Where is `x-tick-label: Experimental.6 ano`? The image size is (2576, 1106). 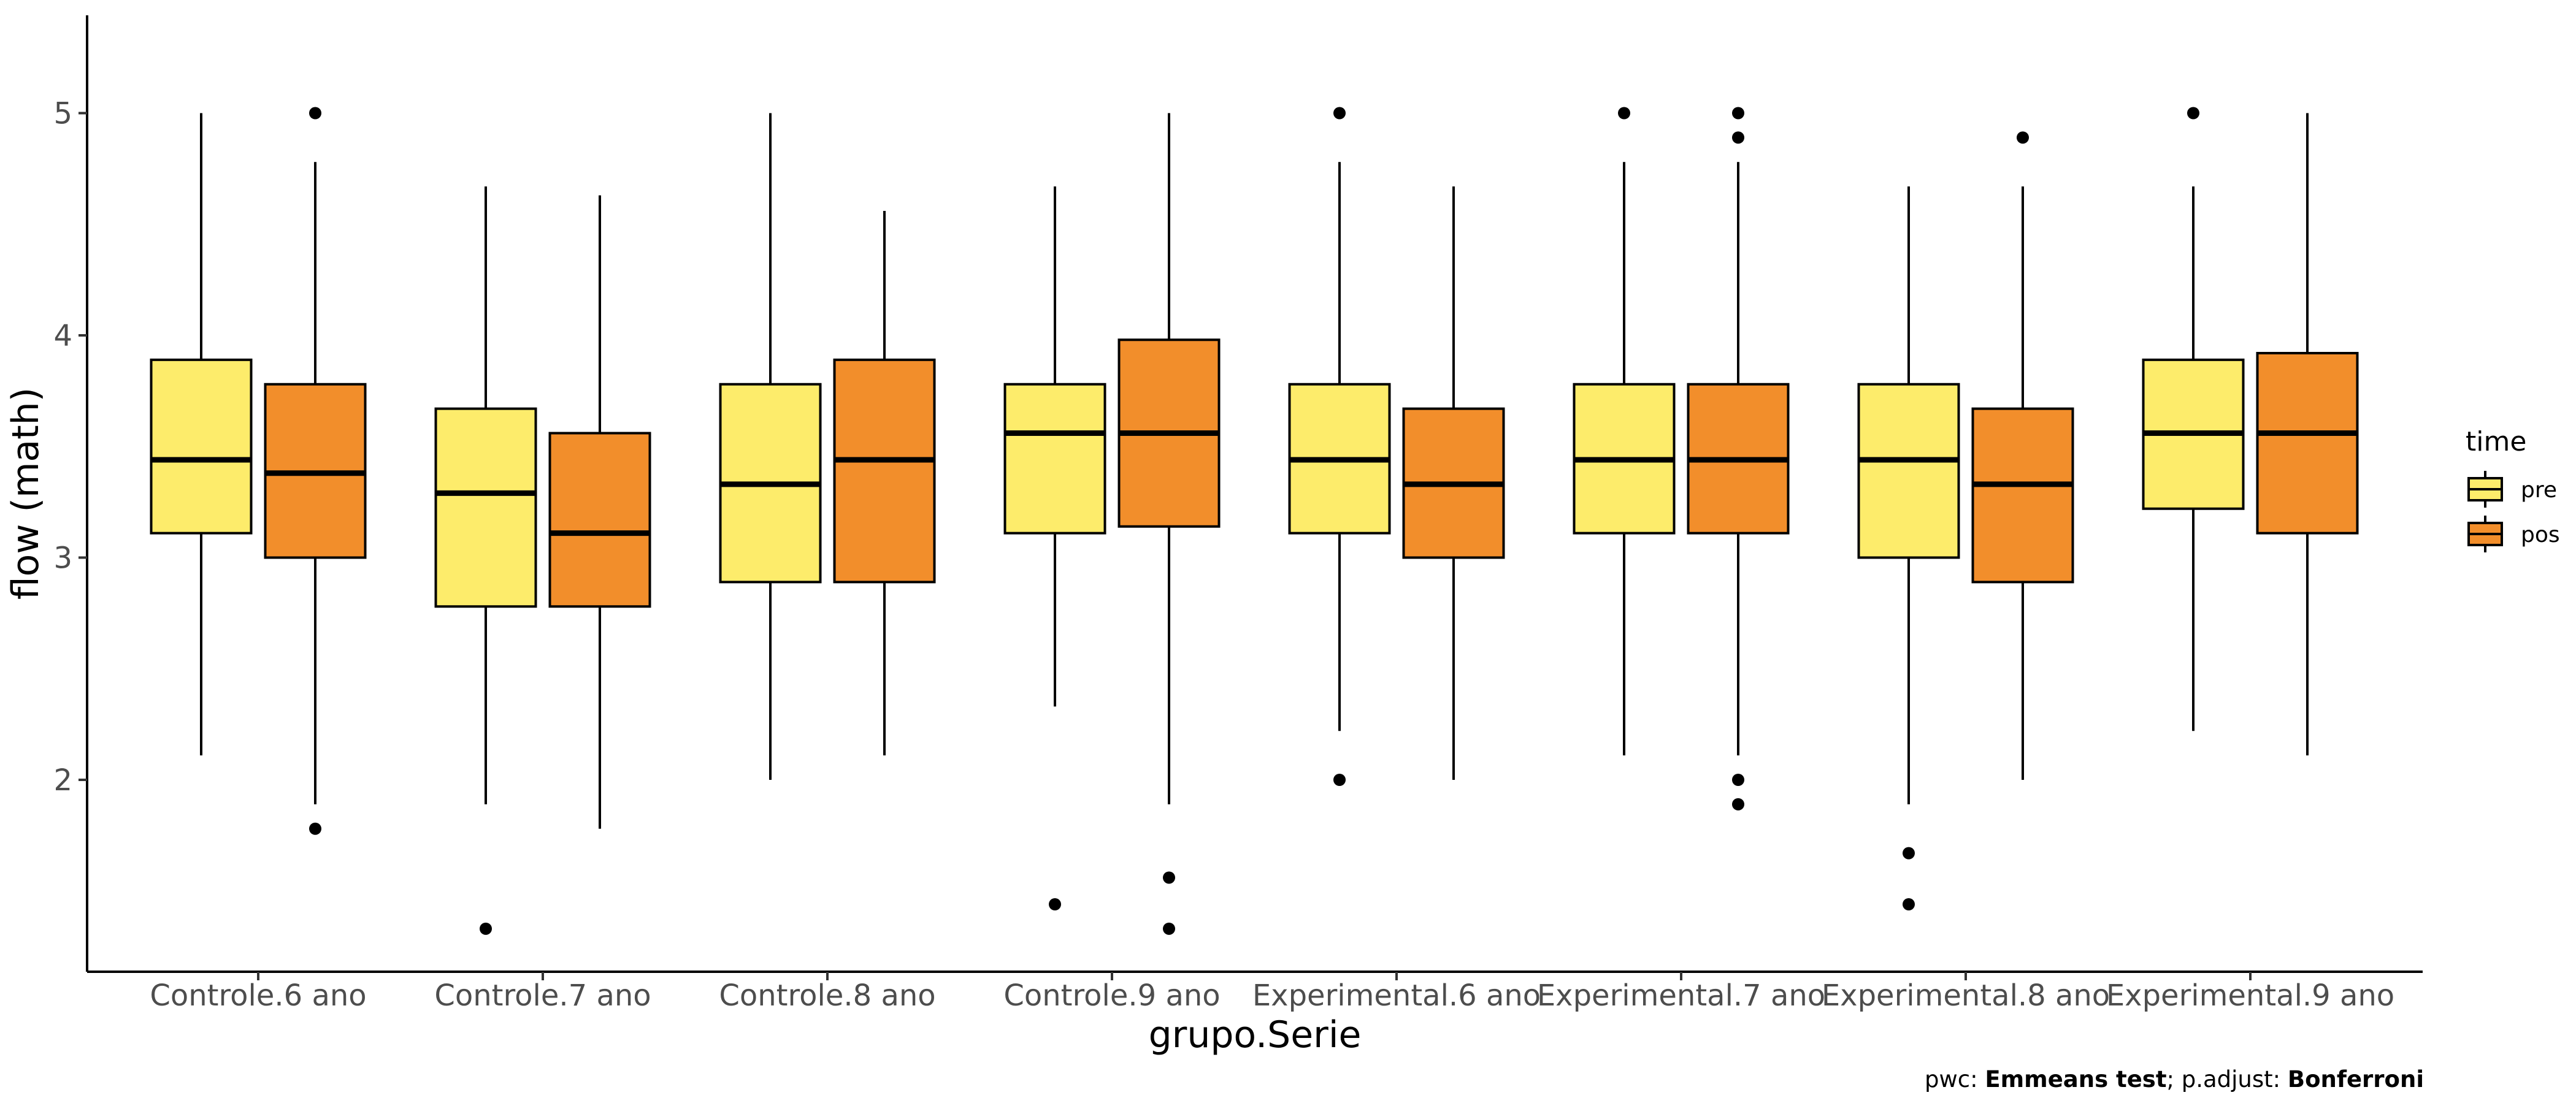
x-tick-label: Experimental.6 ano is located at coordinates (1396, 995).